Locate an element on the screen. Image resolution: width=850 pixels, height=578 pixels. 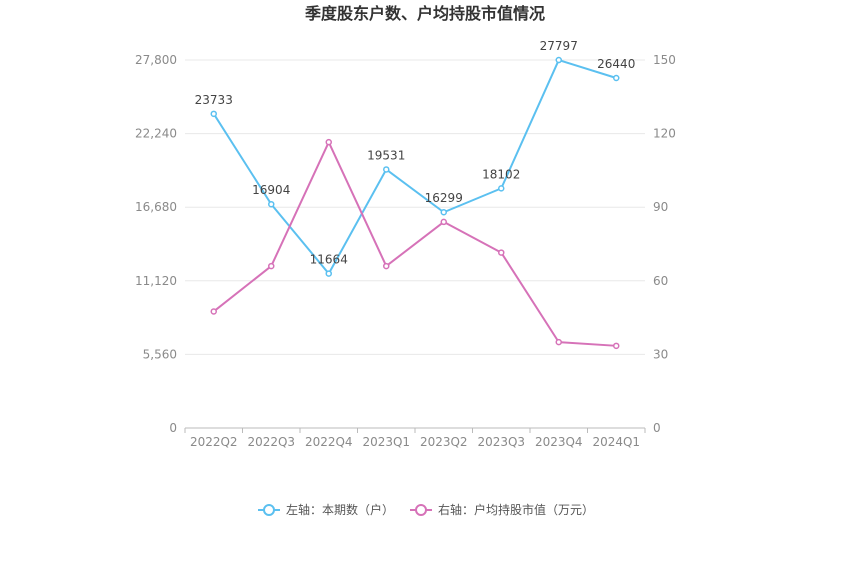
data-label: 27797 is located at coordinates (559, 46).